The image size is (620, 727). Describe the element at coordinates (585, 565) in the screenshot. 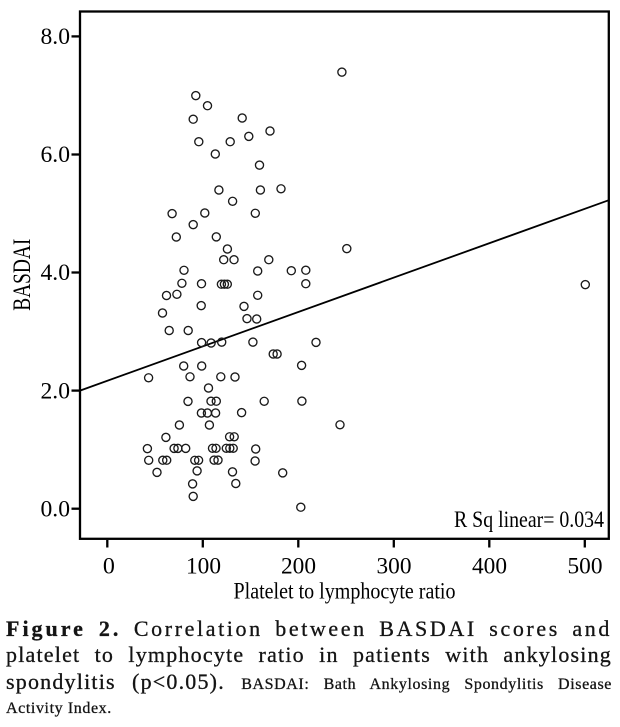

I see `svg-text: 500` at that location.